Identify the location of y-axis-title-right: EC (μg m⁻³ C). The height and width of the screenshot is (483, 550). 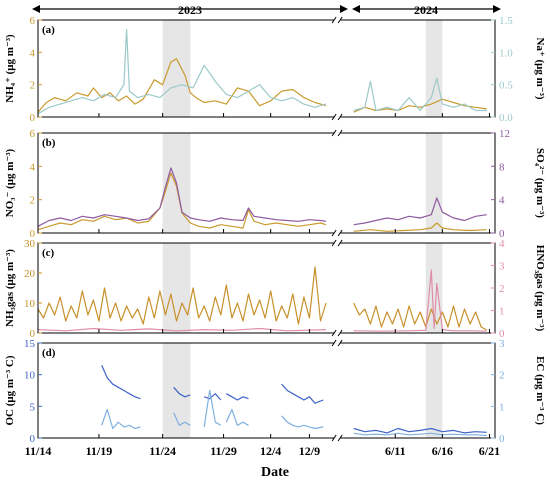
(540, 390).